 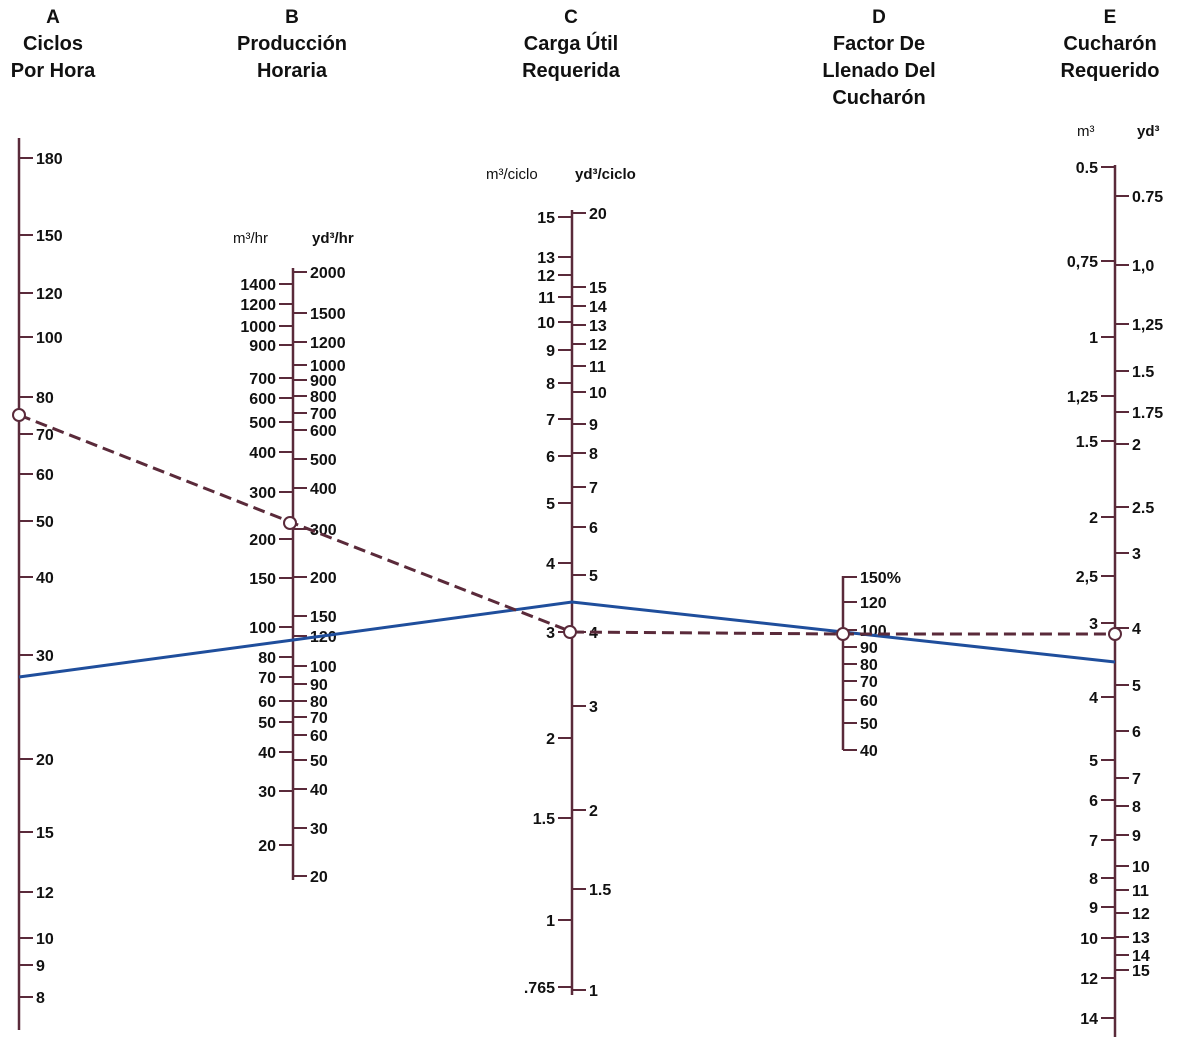 What do you see at coordinates (879, 17) in the screenshot?
I see `header-d-letter: D` at bounding box center [879, 17].